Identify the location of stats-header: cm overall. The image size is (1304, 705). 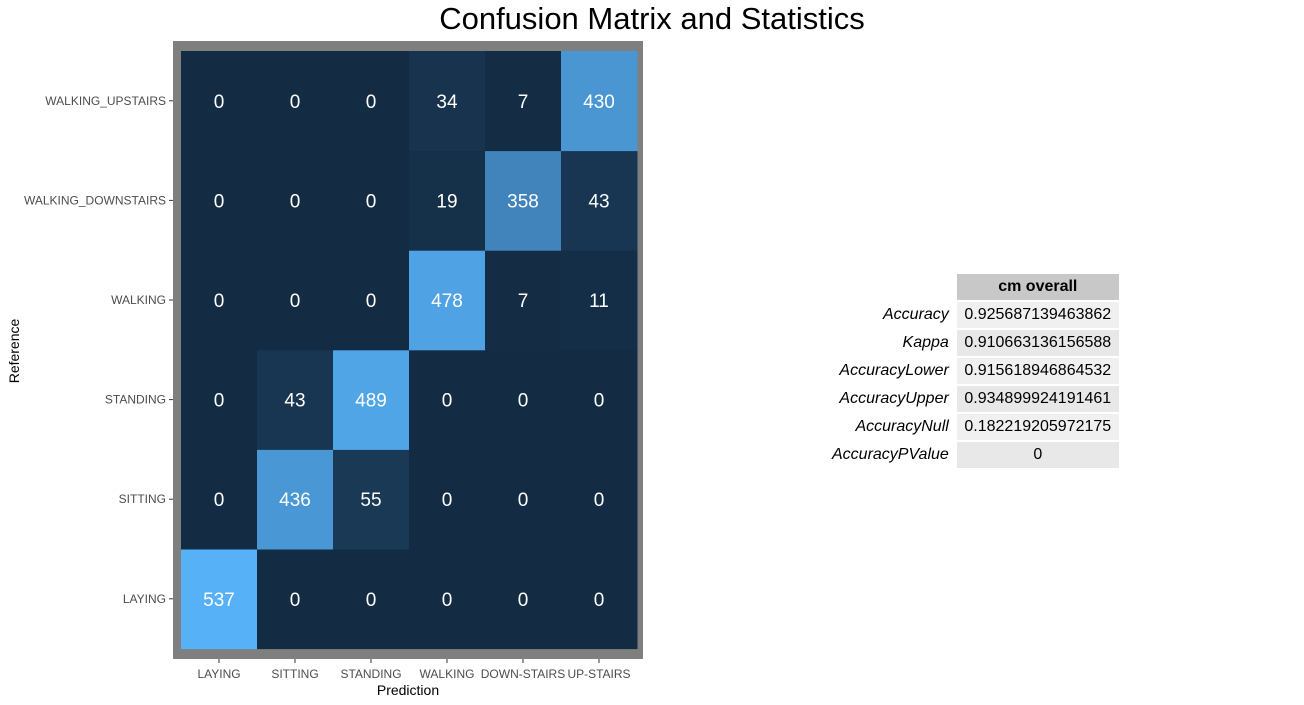
(1037, 287).